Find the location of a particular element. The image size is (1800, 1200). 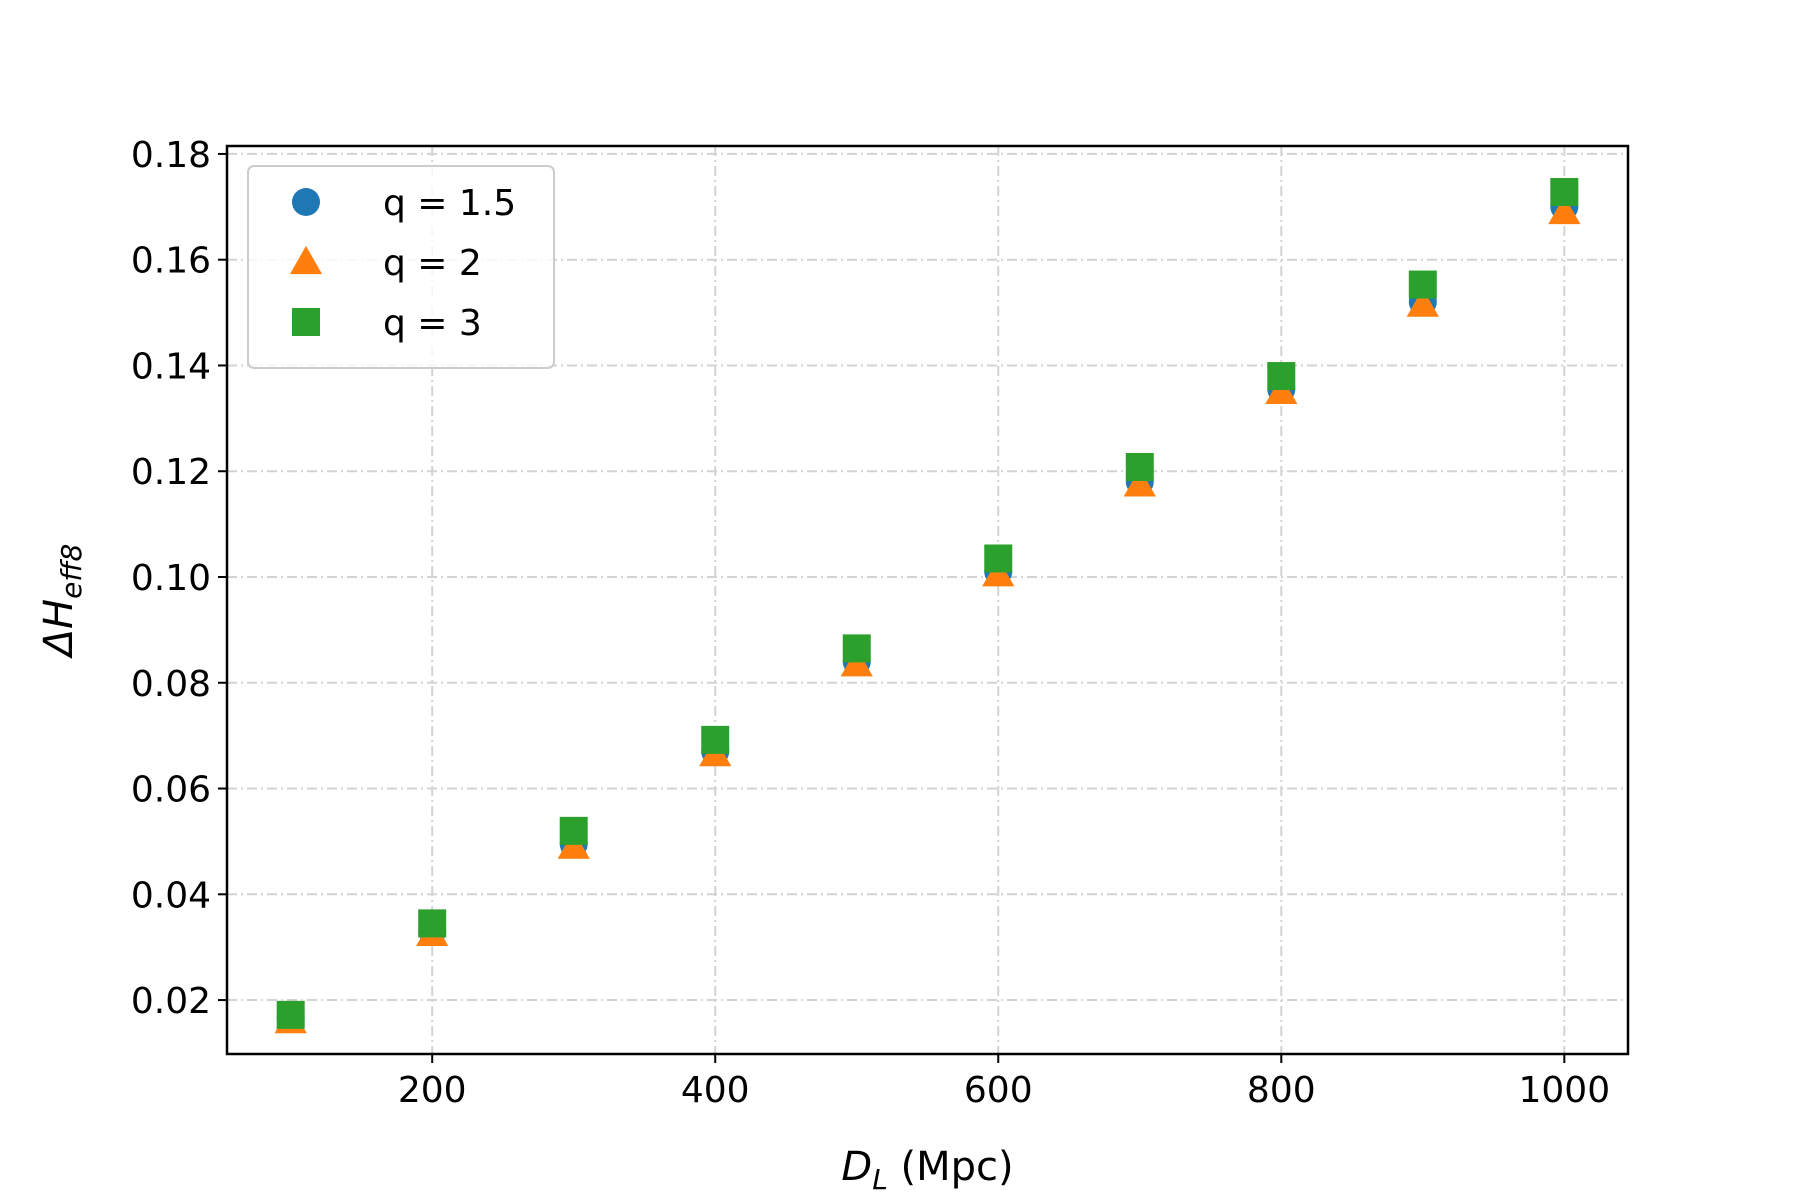

y-axis-title-subscript: eff8 is located at coordinates (71, 571).